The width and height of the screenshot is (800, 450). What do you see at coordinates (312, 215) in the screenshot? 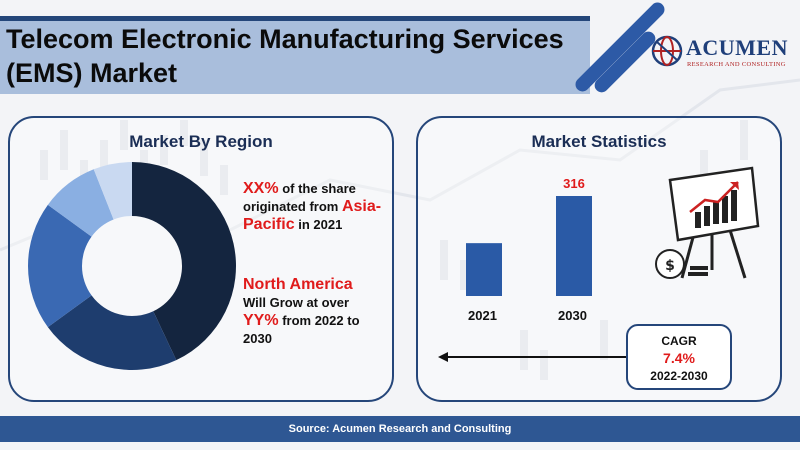
I see `region-name: Asia-Pacific` at bounding box center [312, 215].